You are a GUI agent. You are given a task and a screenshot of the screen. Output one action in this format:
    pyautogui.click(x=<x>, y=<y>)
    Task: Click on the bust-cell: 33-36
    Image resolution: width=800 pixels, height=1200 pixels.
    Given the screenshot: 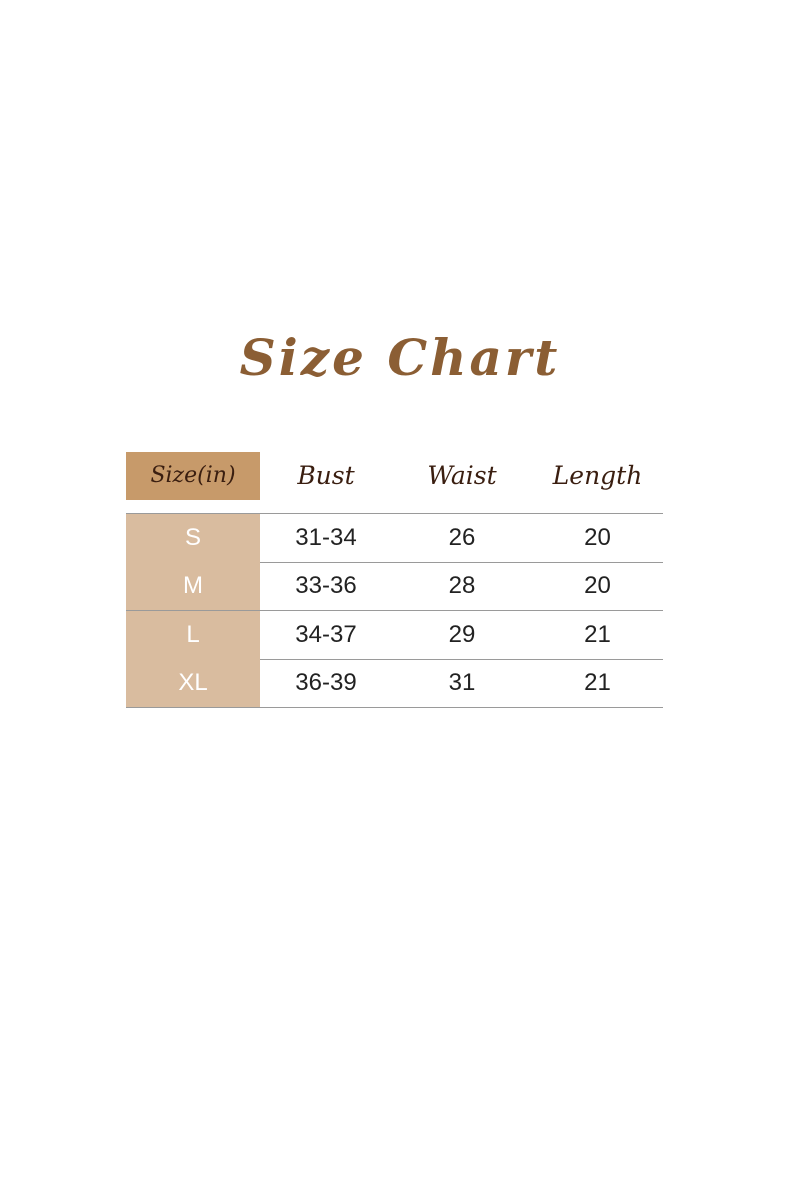 What is the action you would take?
    pyautogui.click(x=326, y=585)
    